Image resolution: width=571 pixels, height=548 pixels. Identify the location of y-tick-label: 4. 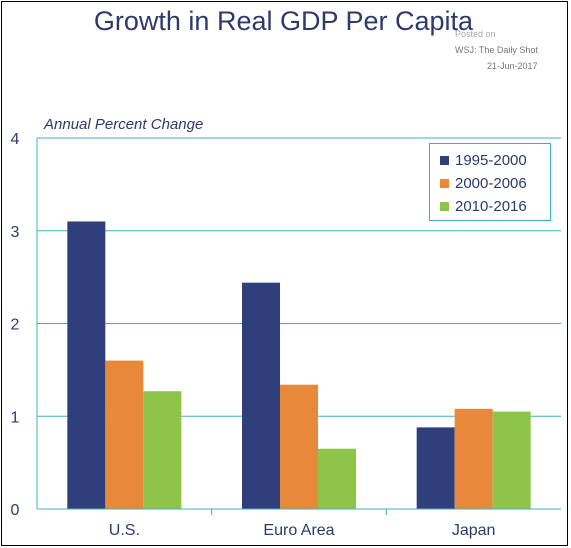
(15, 139).